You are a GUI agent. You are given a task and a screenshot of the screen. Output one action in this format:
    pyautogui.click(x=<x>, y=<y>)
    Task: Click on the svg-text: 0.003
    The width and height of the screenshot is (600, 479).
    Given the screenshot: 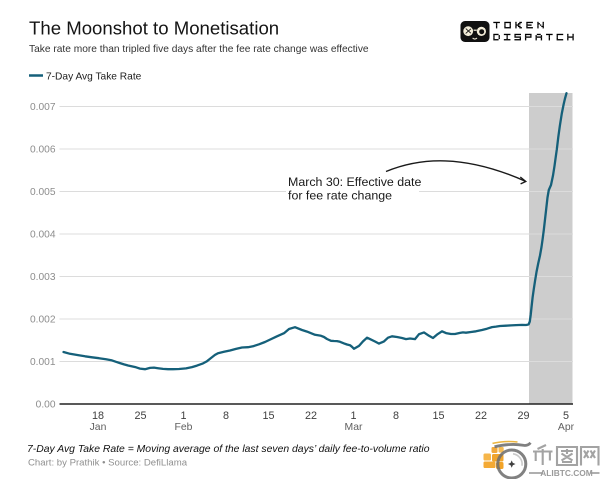 What is the action you would take?
    pyautogui.click(x=43, y=277)
    